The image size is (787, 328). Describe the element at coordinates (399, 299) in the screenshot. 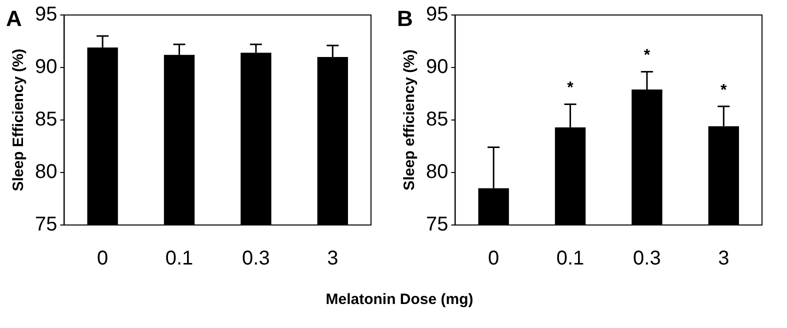

I see `x-axis-title: Melatonin Dose (mg)` at that location.